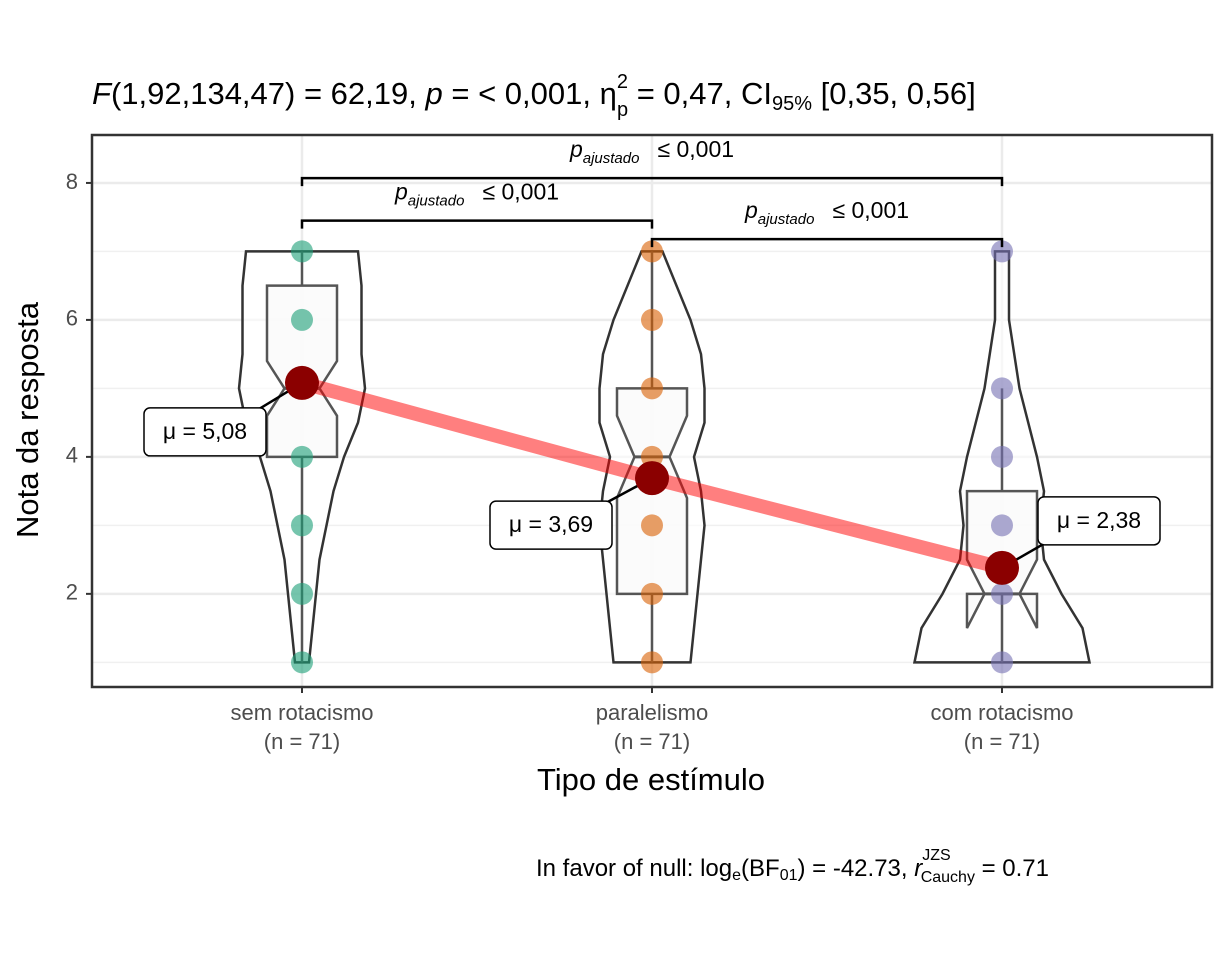 The image size is (1228, 966). I want to click on x-tick-label: com rotacismo, so click(1001, 712).